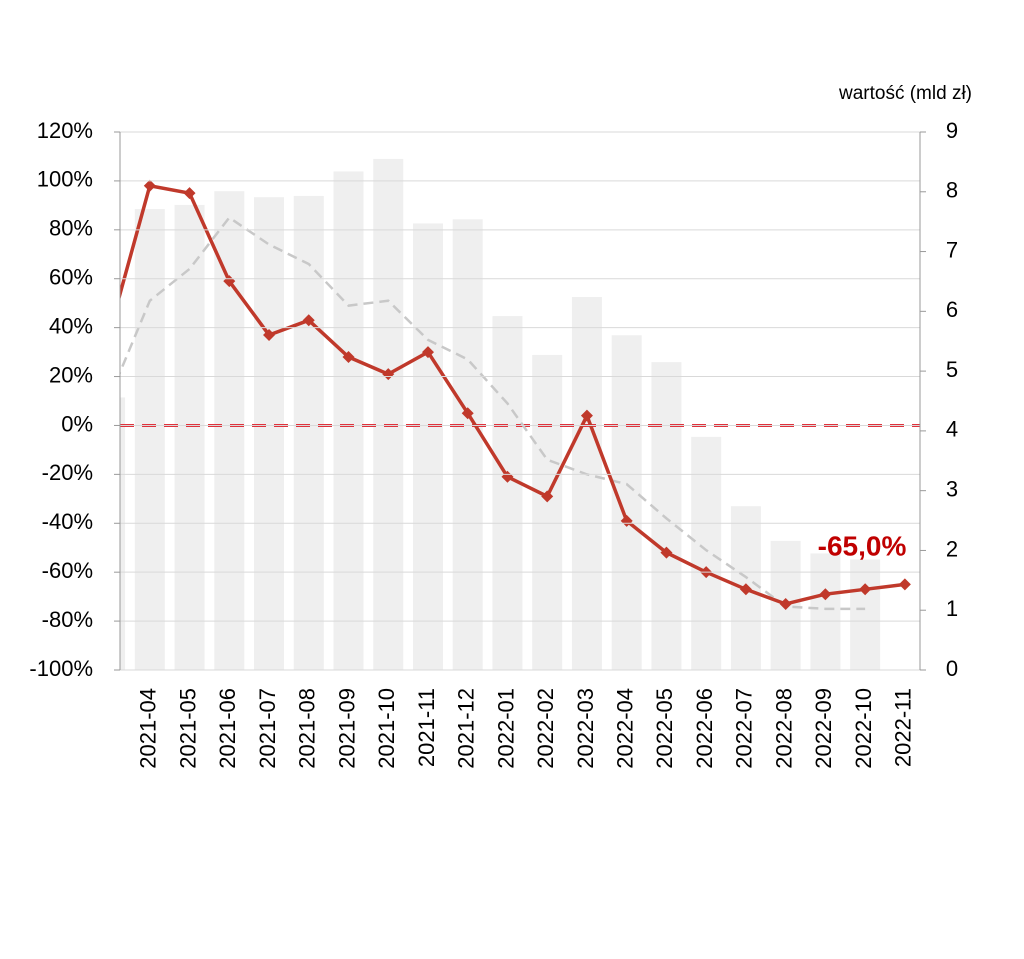 The image size is (1024, 959). Describe the element at coordinates (67, 521) in the screenshot. I see `y-tick-label: -40%` at that location.